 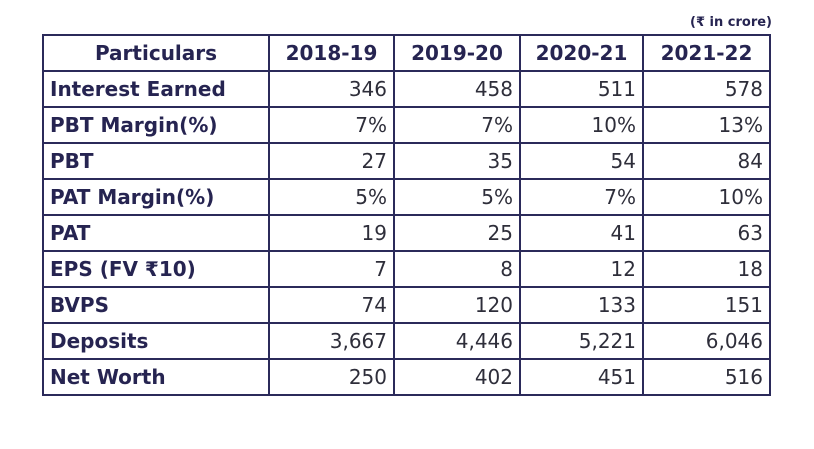 What do you see at coordinates (457, 161) in the screenshot?
I see `table-cell: 35` at bounding box center [457, 161].